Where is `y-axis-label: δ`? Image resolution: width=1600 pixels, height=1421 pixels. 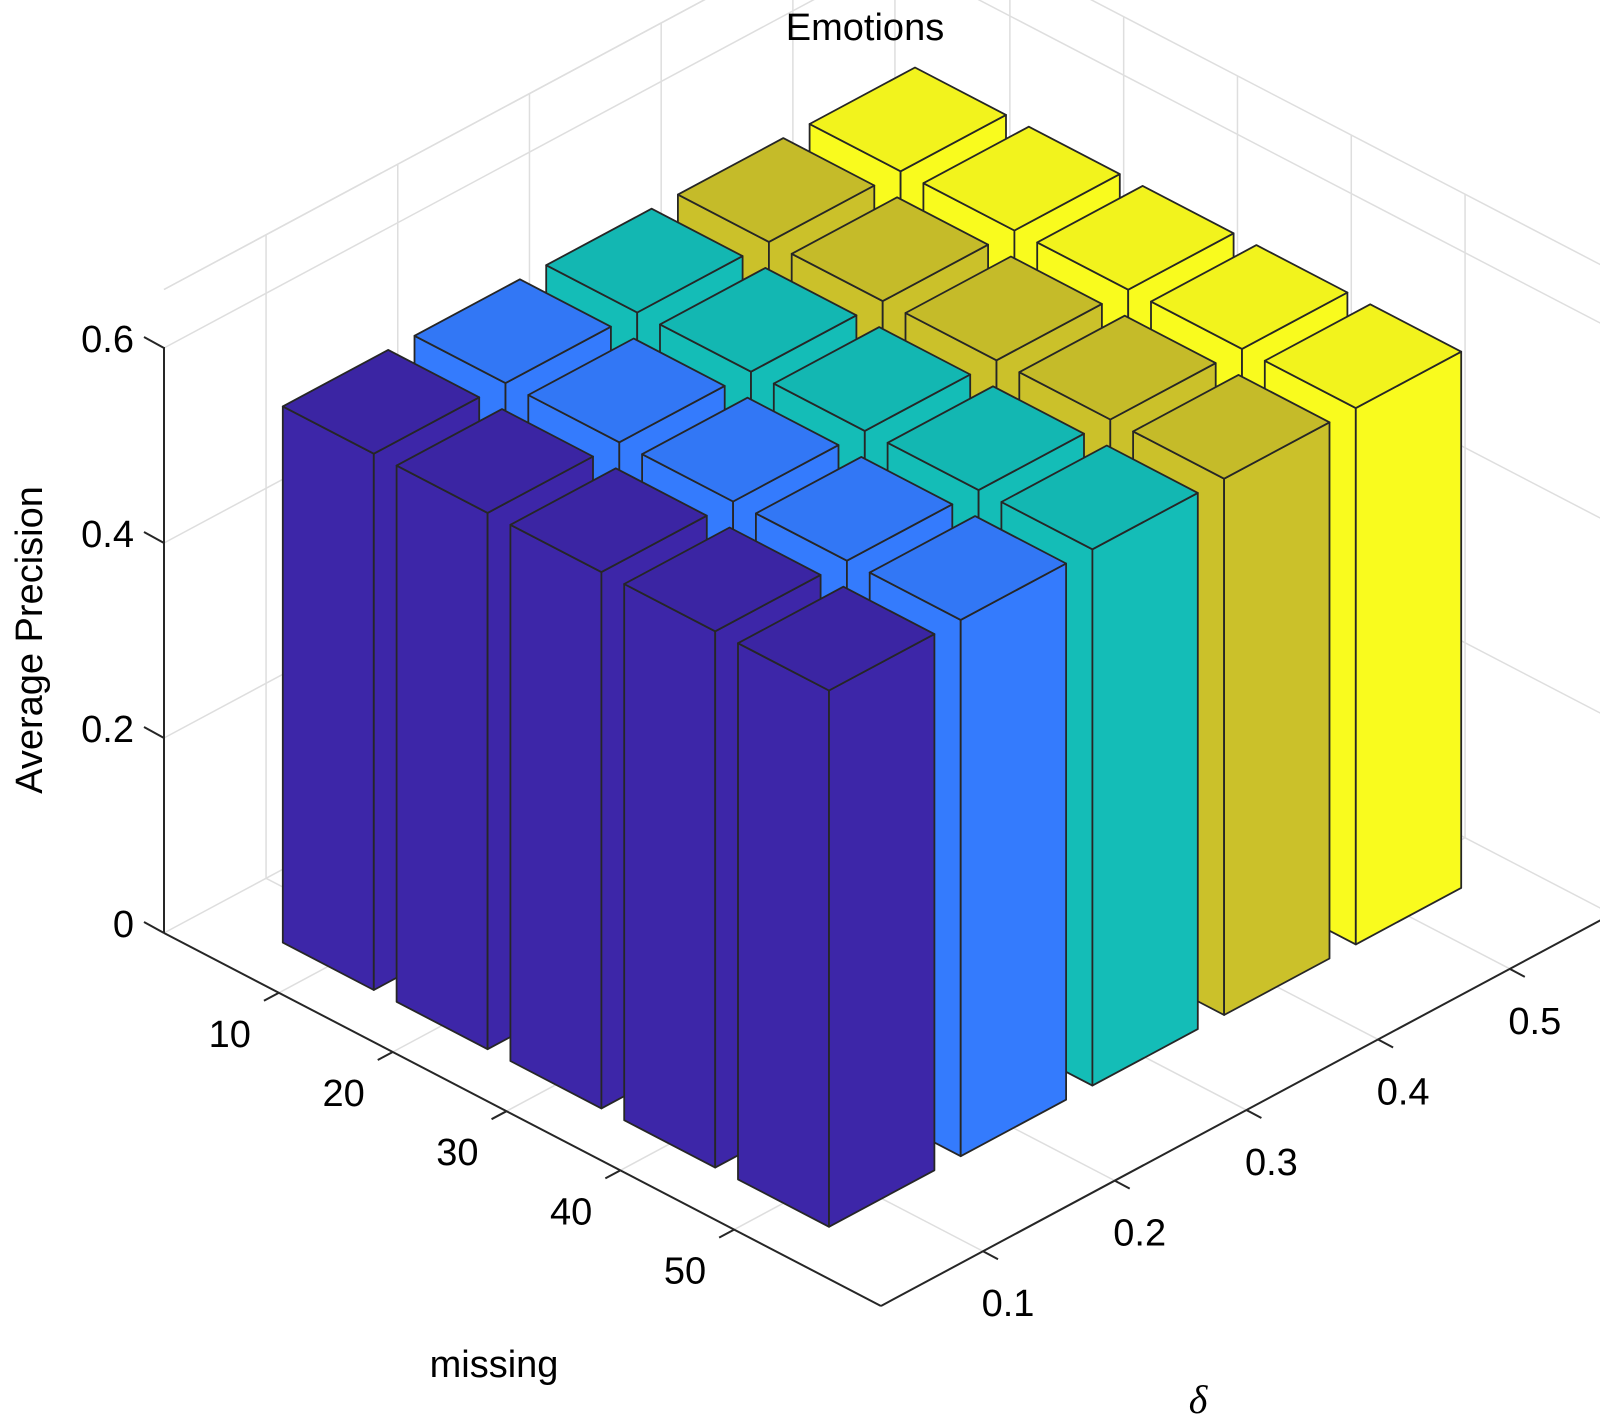 y-axis-label: δ is located at coordinates (1199, 1399).